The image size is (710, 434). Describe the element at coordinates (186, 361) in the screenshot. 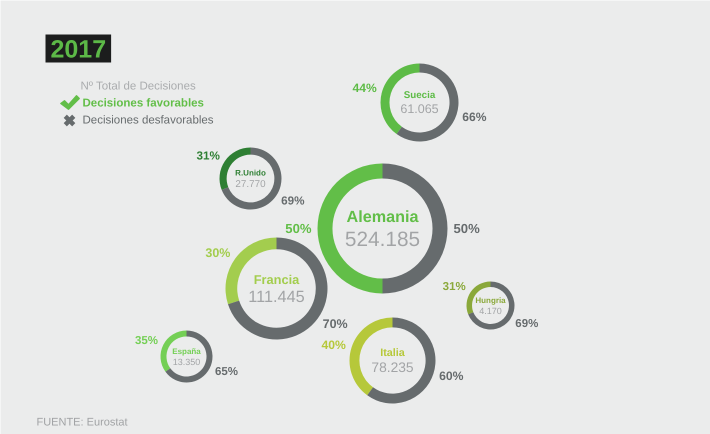

I see `text: 13.350` at that location.